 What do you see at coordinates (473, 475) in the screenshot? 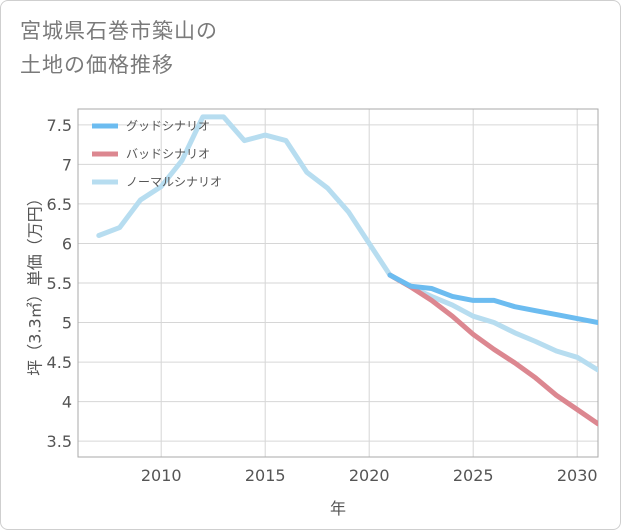
I see `x-tick-label: 2025` at bounding box center [473, 475].